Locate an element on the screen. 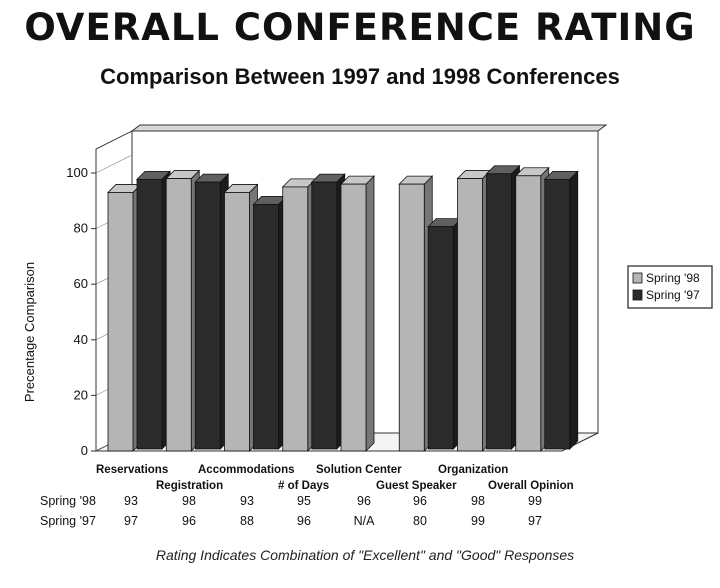 This screenshot has width=720, height=588. table-cell: 95 is located at coordinates (304, 501).